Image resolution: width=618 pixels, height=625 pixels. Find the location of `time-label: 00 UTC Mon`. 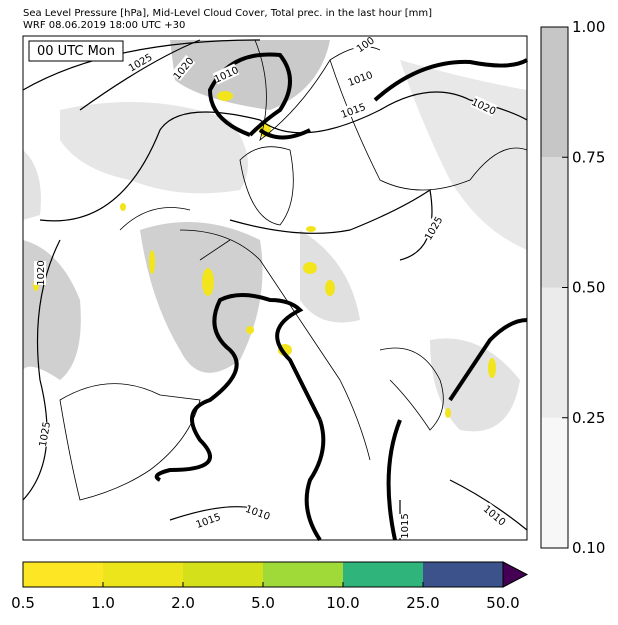

time-label: 00 UTC Mon is located at coordinates (76, 51).